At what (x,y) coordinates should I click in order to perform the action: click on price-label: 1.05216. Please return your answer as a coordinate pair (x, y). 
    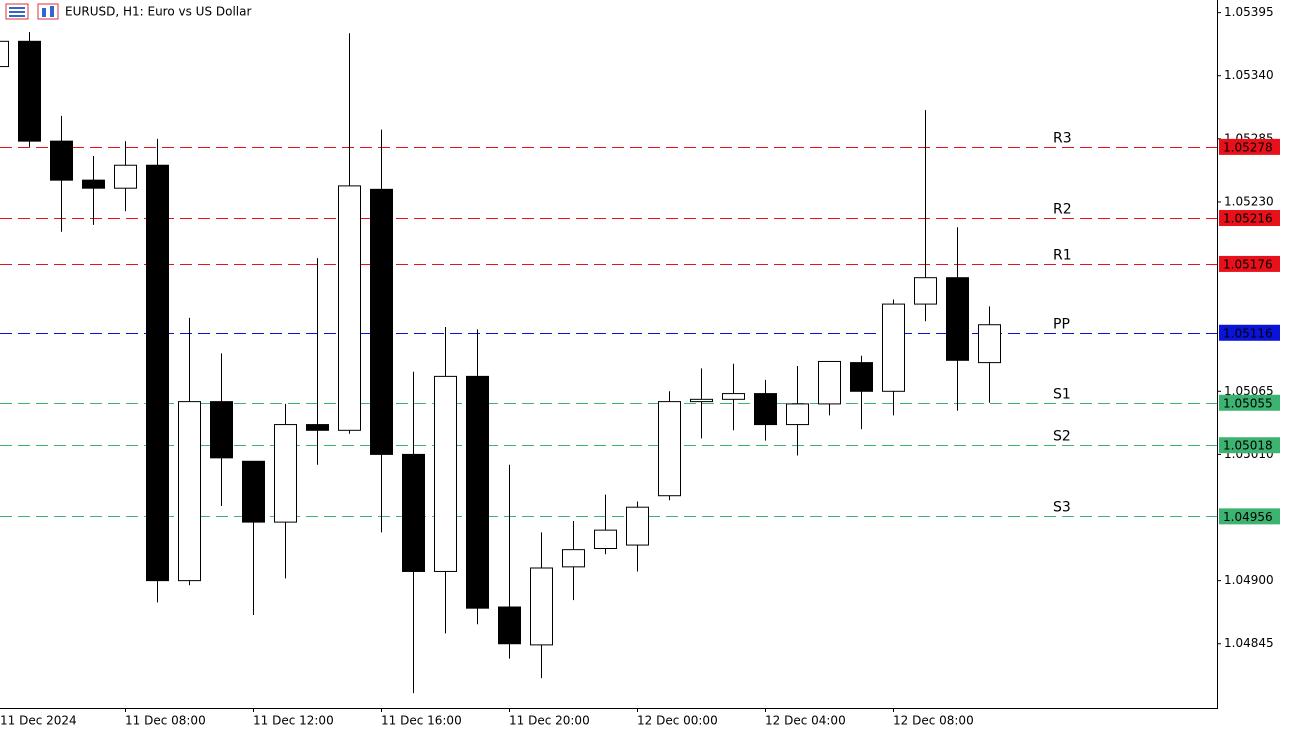
    Looking at the image, I should click on (1248, 219).